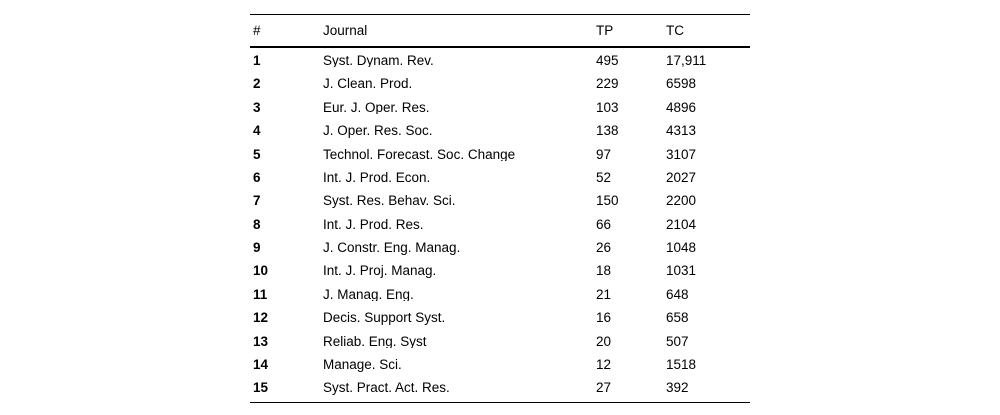 The height and width of the screenshot is (415, 1000). Describe the element at coordinates (681, 131) in the screenshot. I see `tc-cell: 4313` at that location.